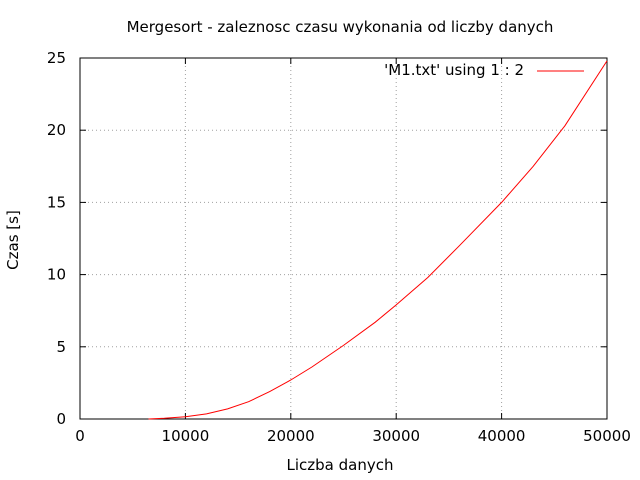 The width and height of the screenshot is (640, 480). I want to click on y-tick-label: 5, so click(61, 347).